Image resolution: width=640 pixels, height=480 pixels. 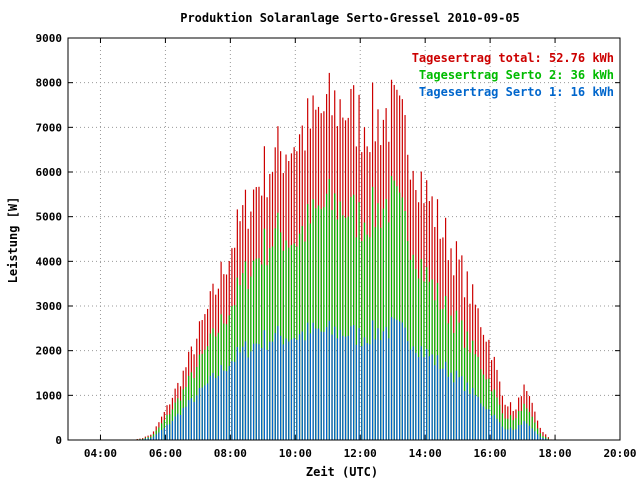 I want to click on x-tick-label: 06:00, so click(x=165, y=453).